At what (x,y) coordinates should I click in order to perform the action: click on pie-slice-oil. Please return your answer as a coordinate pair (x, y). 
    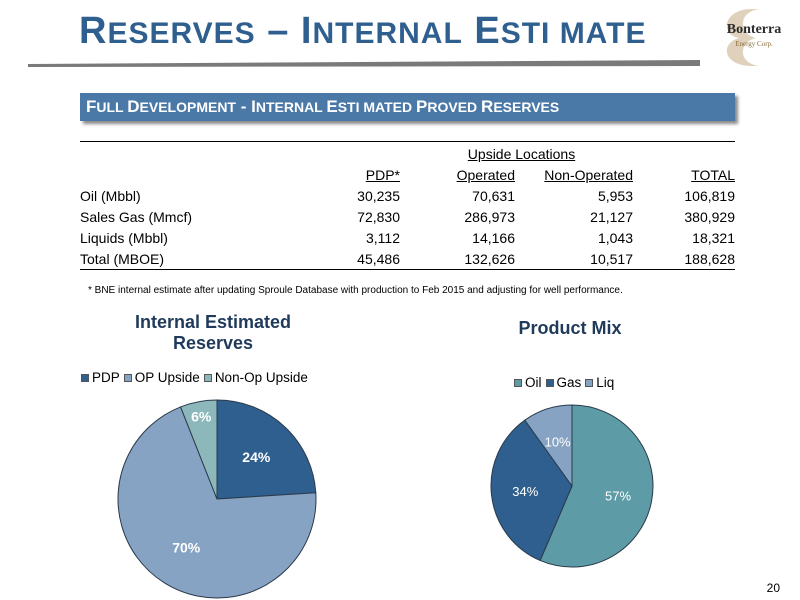
    Looking at the image, I should click on (596, 486).